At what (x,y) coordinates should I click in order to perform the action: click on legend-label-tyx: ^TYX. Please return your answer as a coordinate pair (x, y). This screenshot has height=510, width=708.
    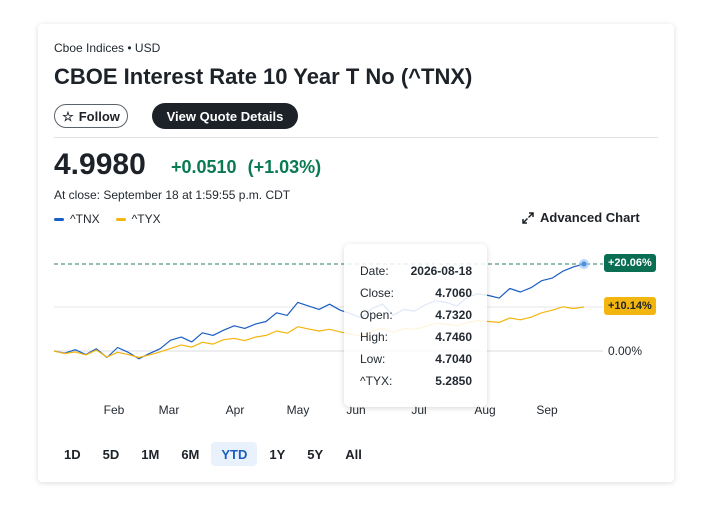
    Looking at the image, I should click on (146, 219).